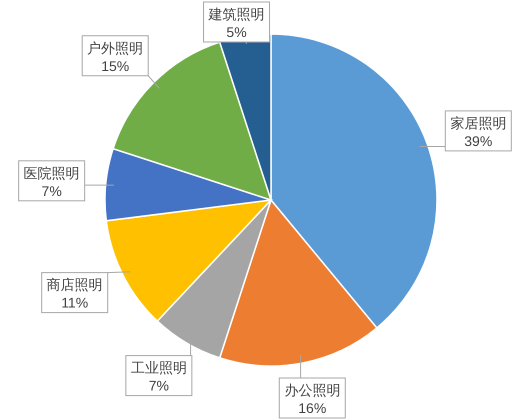 The image size is (530, 420). I want to click on slice-label: 建筑照明, so click(236, 14).